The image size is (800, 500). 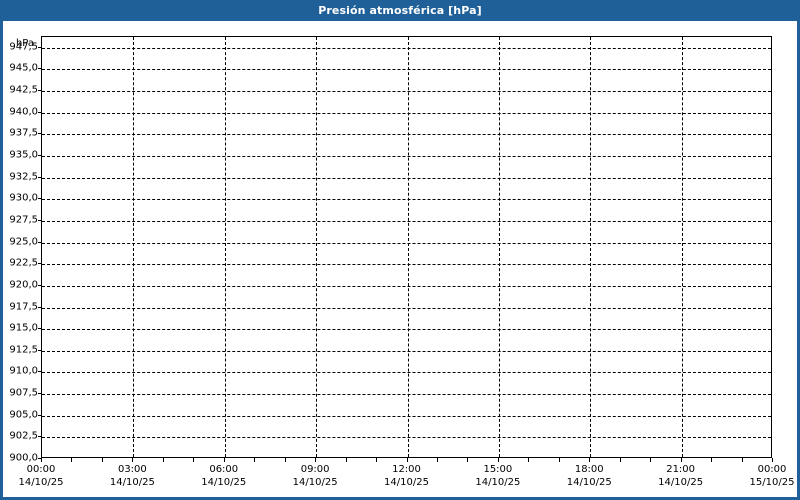 What do you see at coordinates (681, 476) in the screenshot?
I see `x-tick-label: 21:00 14/10/25` at bounding box center [681, 476].